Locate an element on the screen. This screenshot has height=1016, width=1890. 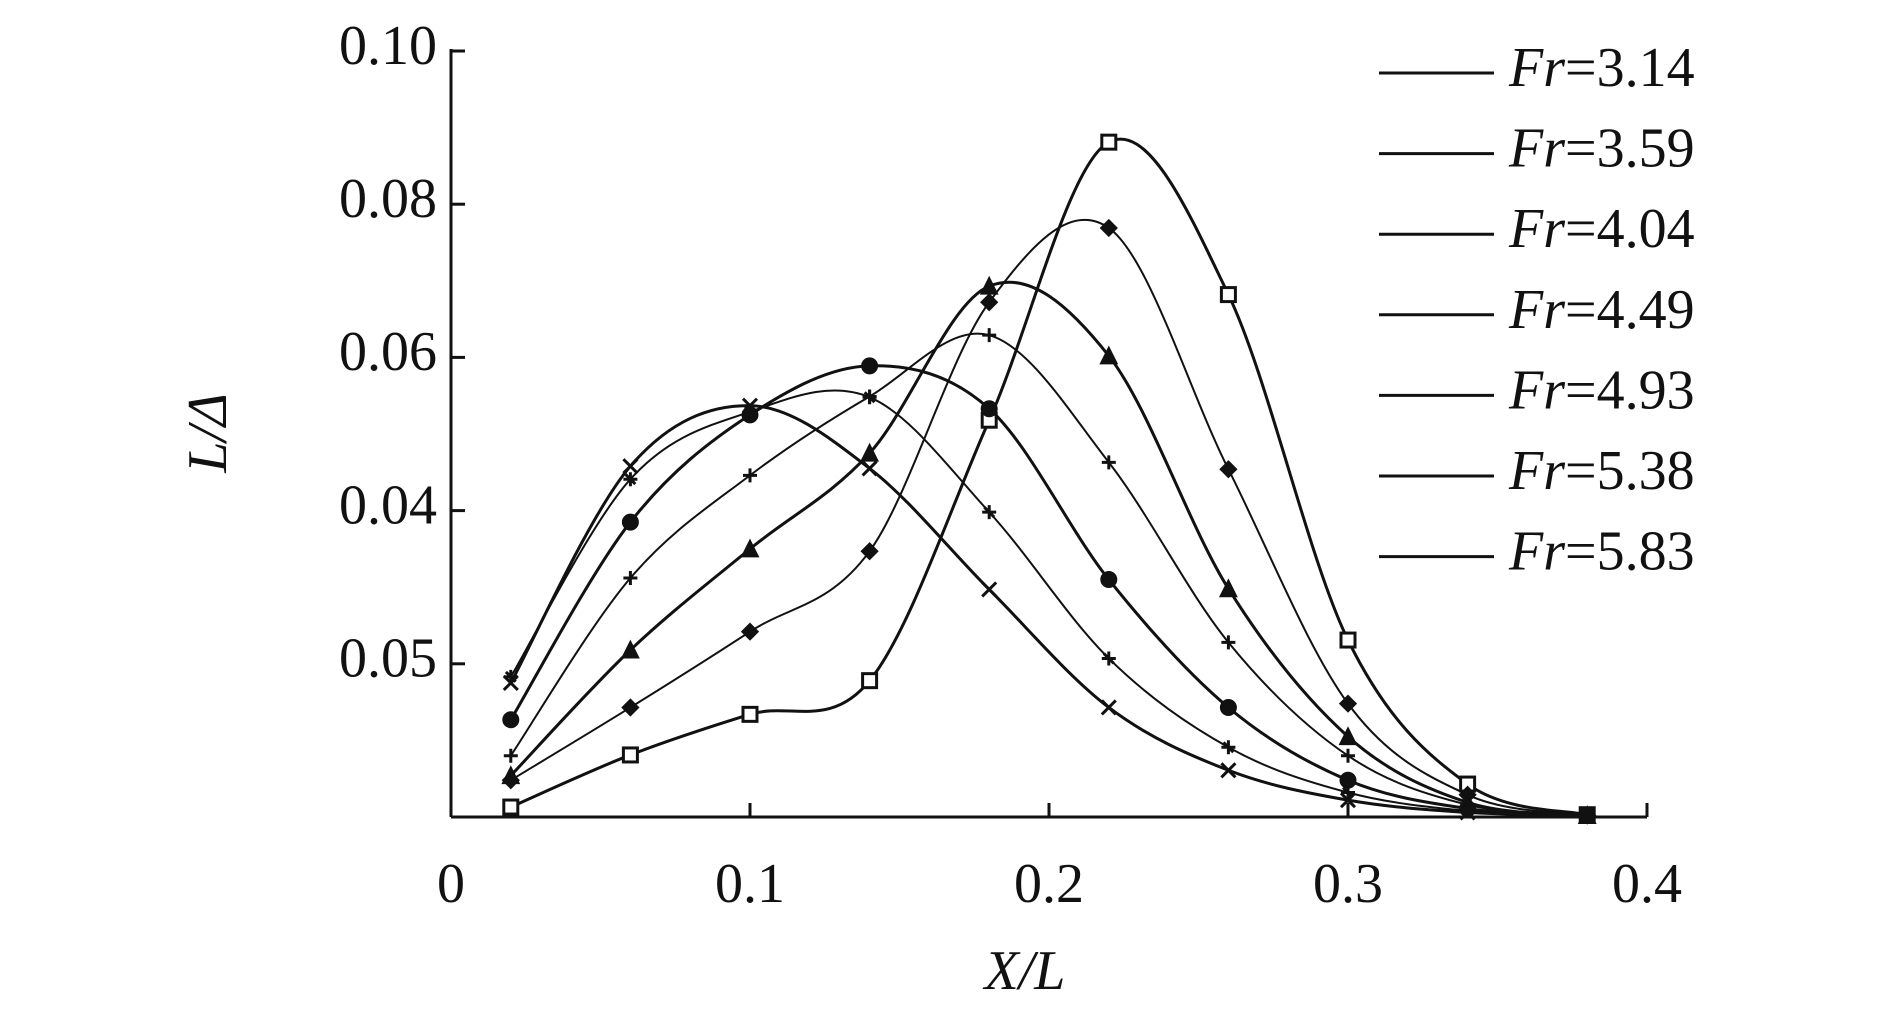
y-axis-label: L/Δ is located at coordinates (208, 433).